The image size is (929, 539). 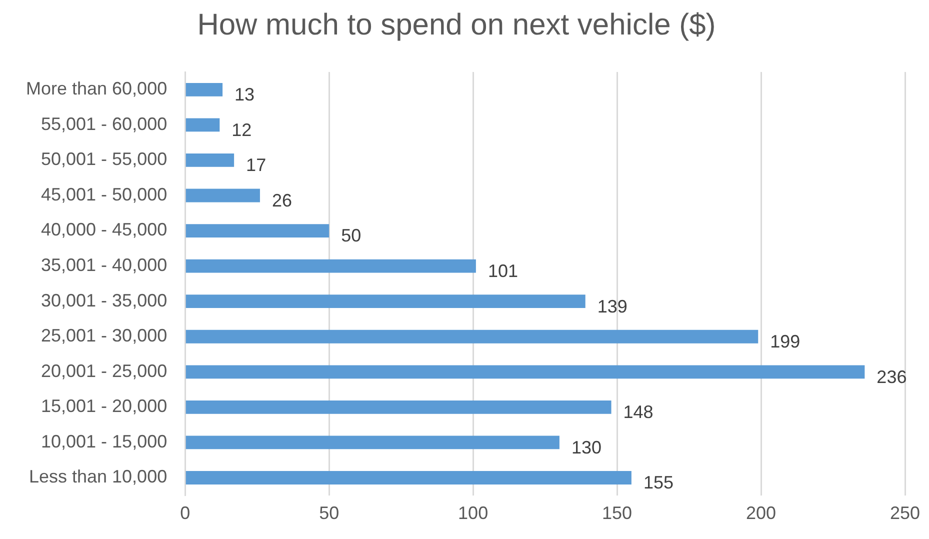 I want to click on data-label: 199, so click(x=785, y=342).